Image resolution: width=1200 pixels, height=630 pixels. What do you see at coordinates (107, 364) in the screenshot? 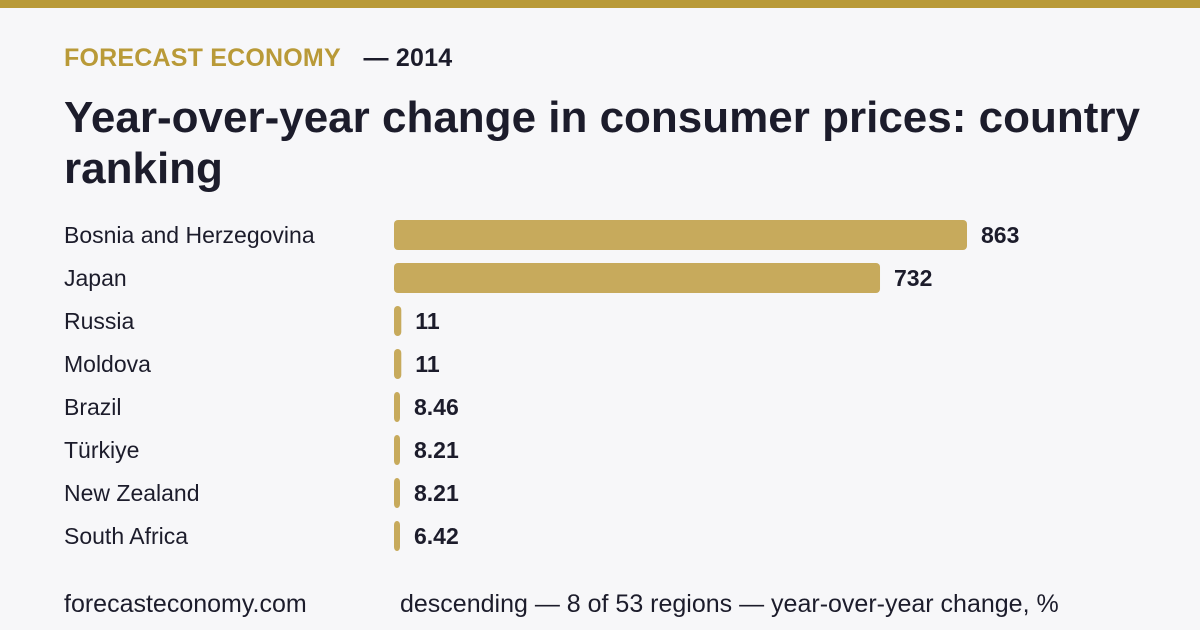
I see `category-label: Moldova` at bounding box center [107, 364].